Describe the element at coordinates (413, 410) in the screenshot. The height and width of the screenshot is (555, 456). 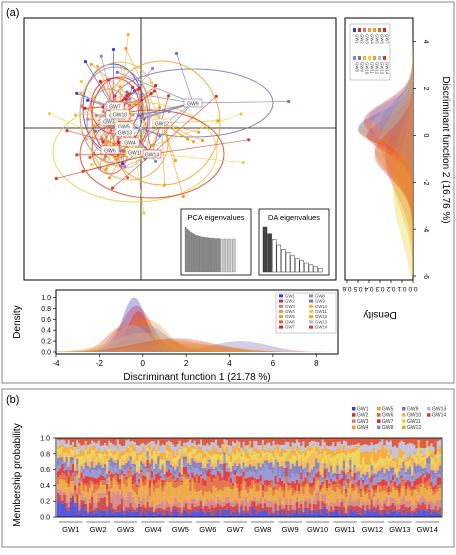
I see `legend-label: GW9` at that location.